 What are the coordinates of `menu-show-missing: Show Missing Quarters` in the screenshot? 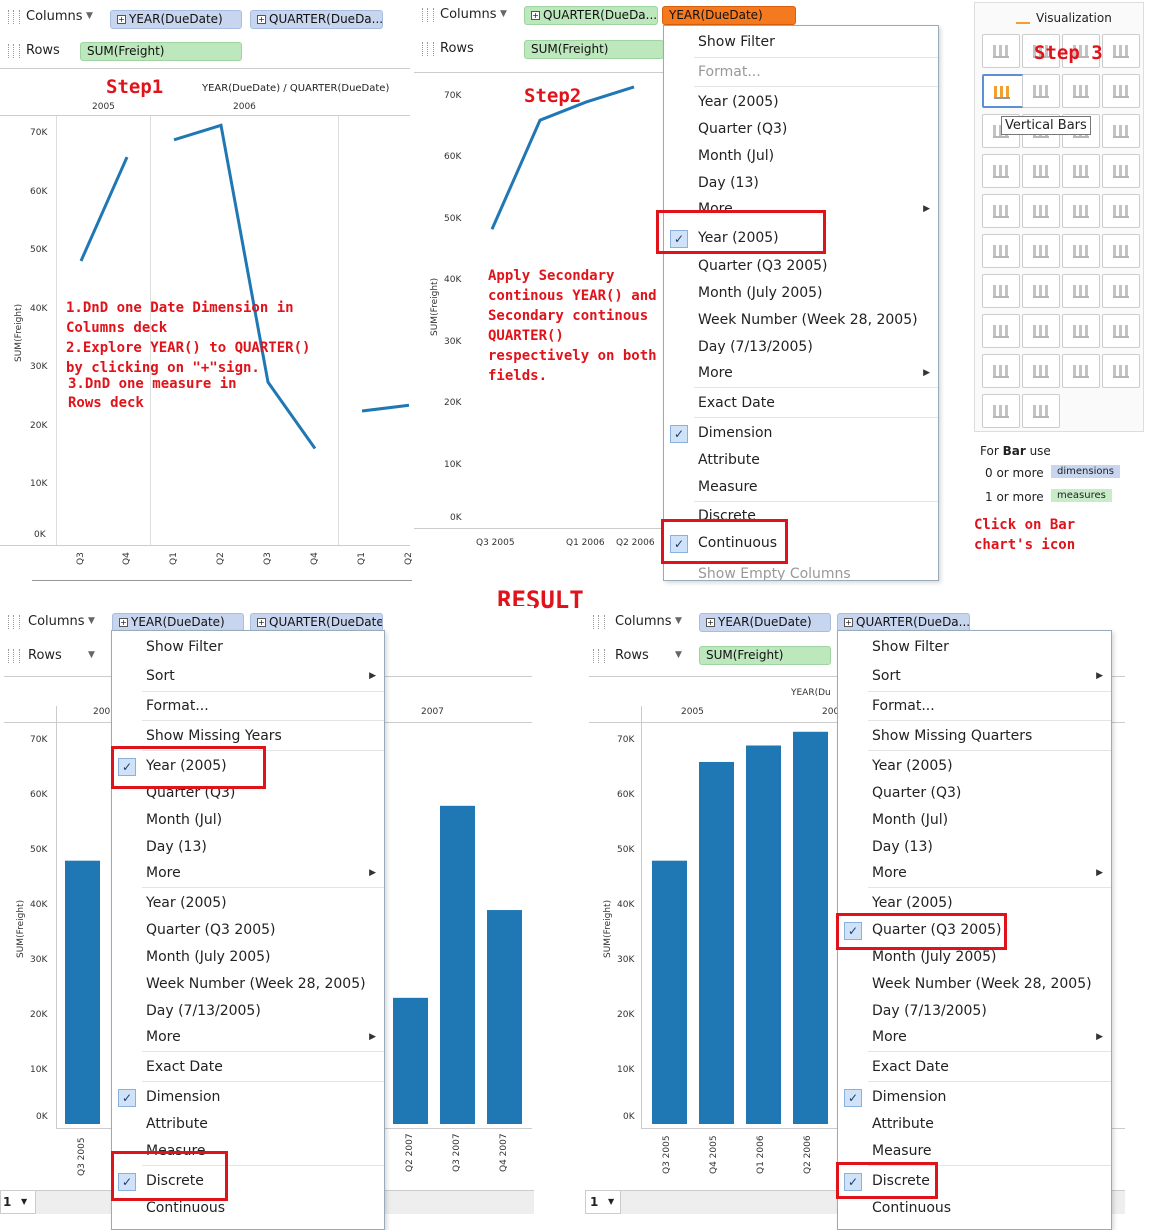 It's located at (952, 736).